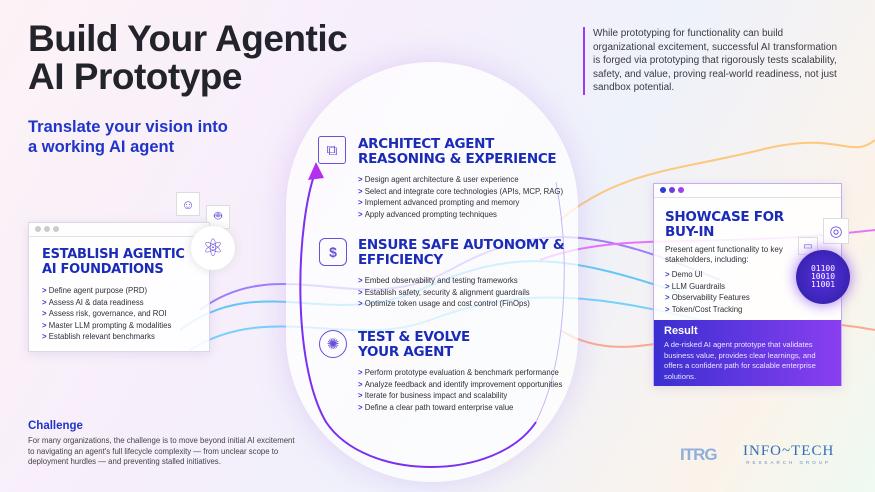  Describe the element at coordinates (753, 310) in the screenshot. I see `list-item: Token/Cost Tracking` at that location.